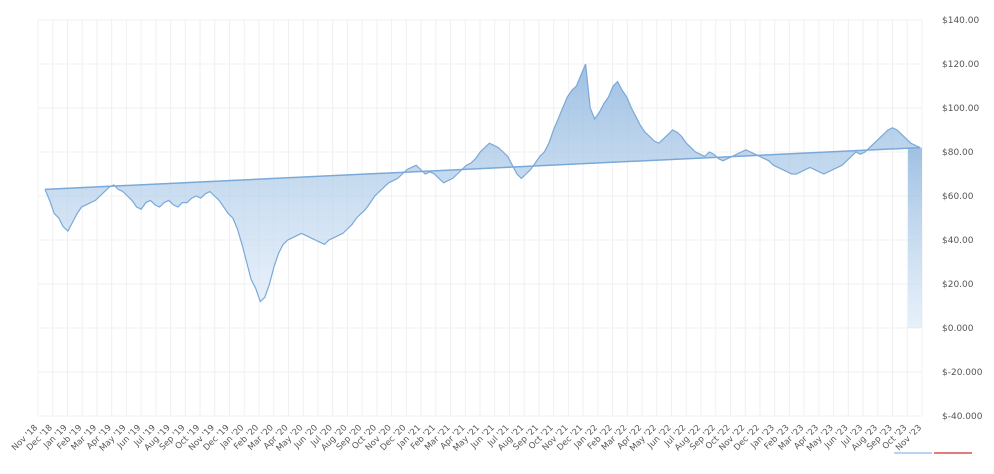 The width and height of the screenshot is (994, 474). What do you see at coordinates (962, 417) in the screenshot?
I see `y-tick-label: $-40.000` at bounding box center [962, 417].